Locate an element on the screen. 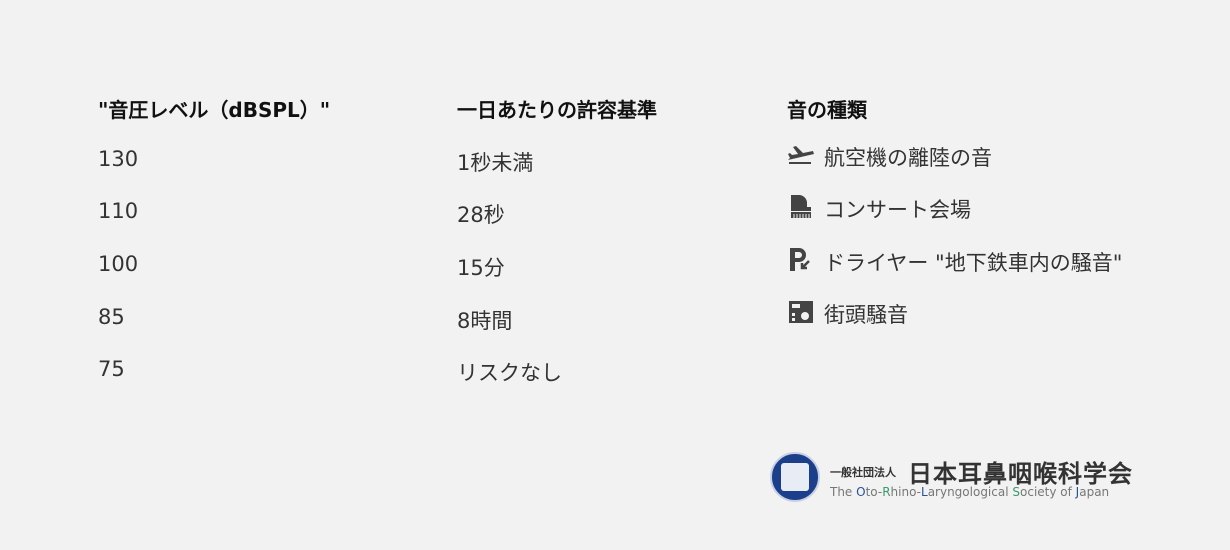 The image size is (1230, 550). hair-dryer-icon is located at coordinates (801, 259).